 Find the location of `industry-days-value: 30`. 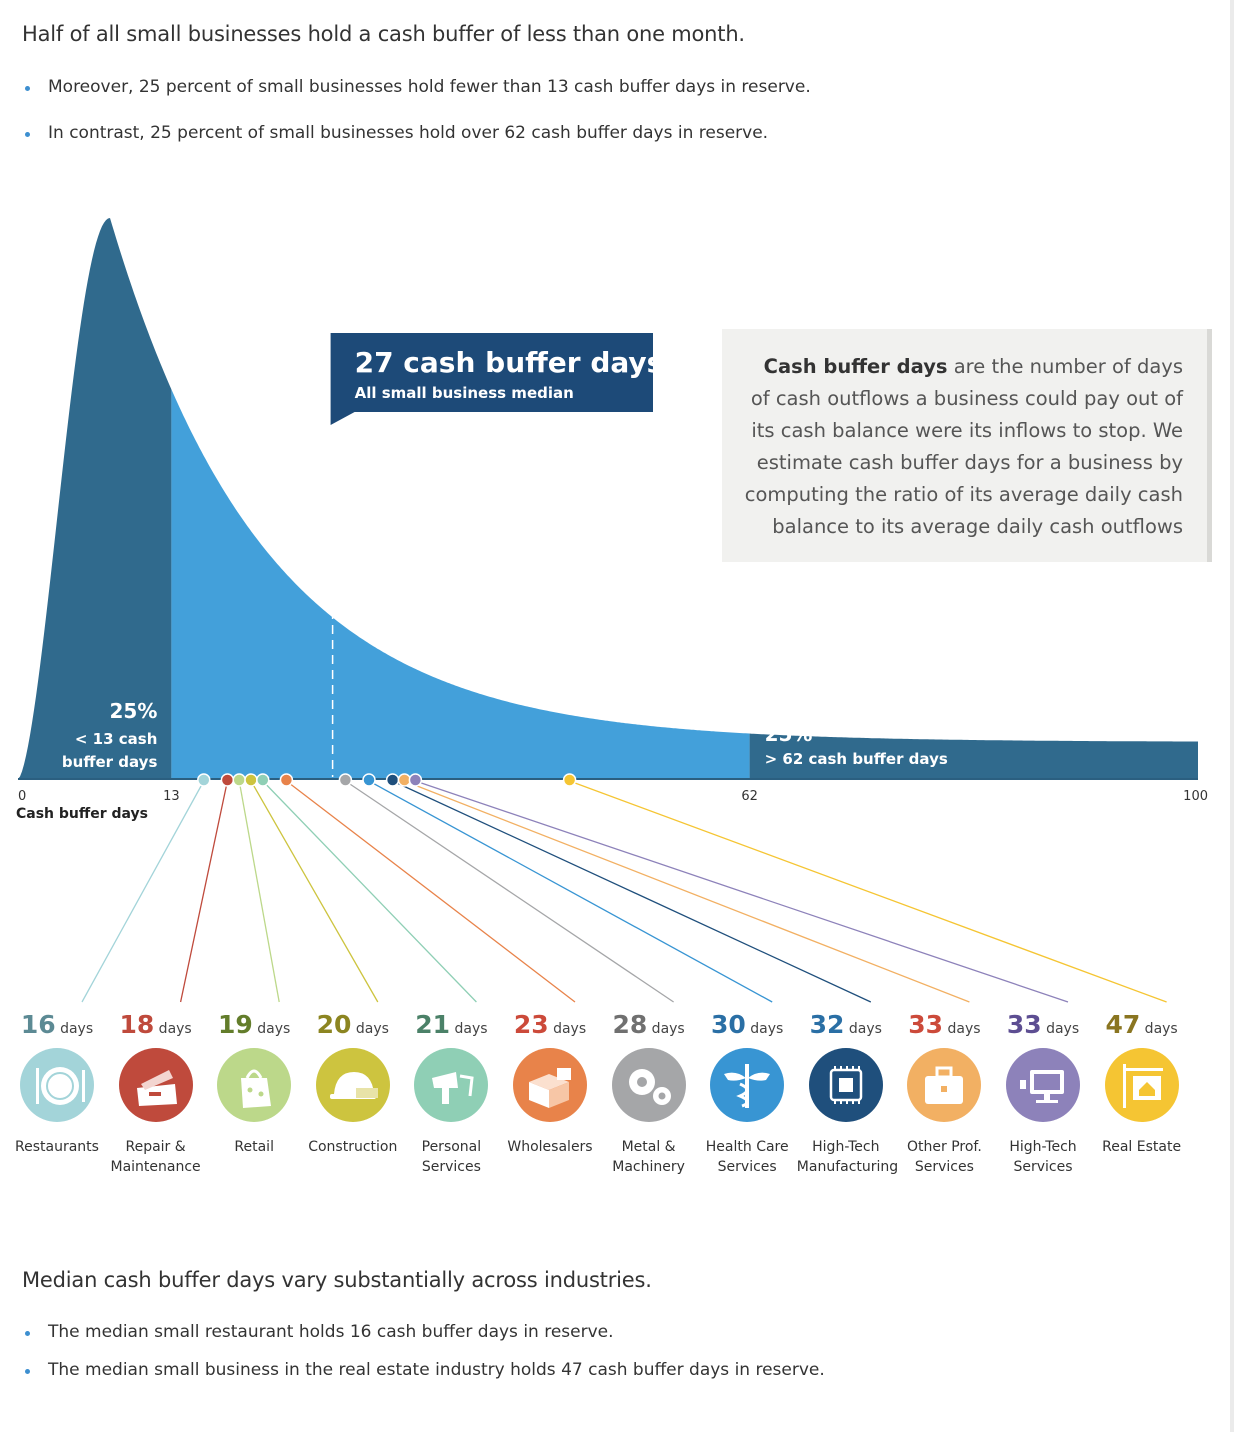

industry-days-value: 30 is located at coordinates (728, 1024).